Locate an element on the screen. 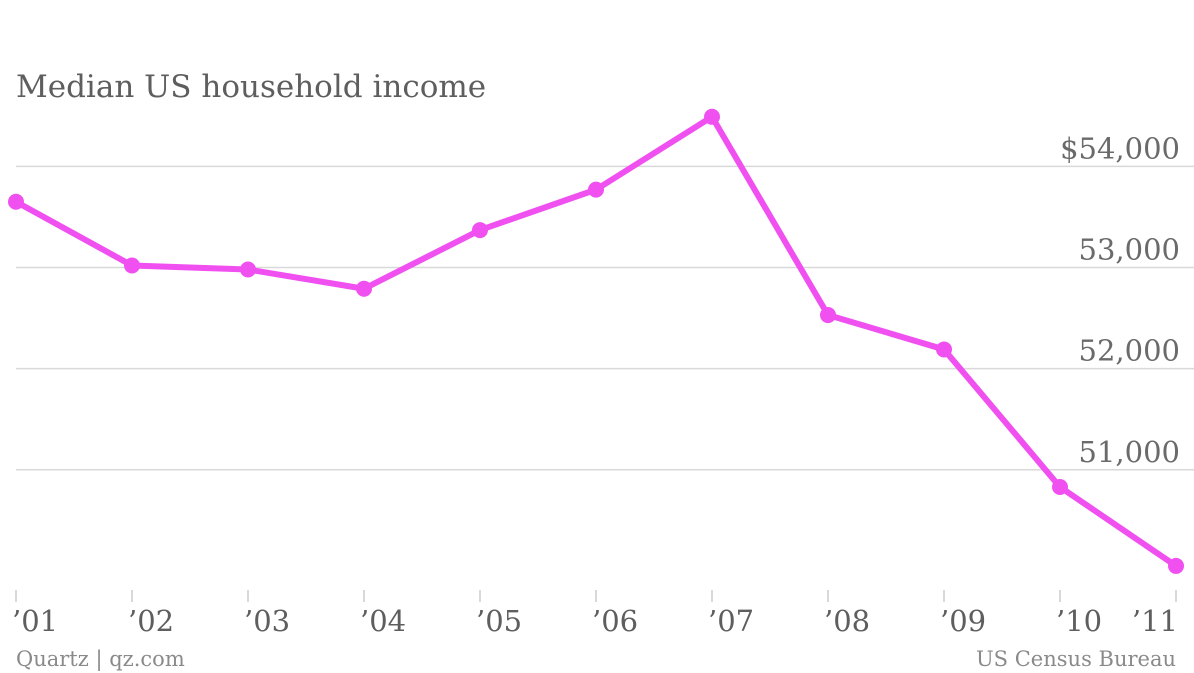  x-tick-label: ’04 is located at coordinates (383, 621).